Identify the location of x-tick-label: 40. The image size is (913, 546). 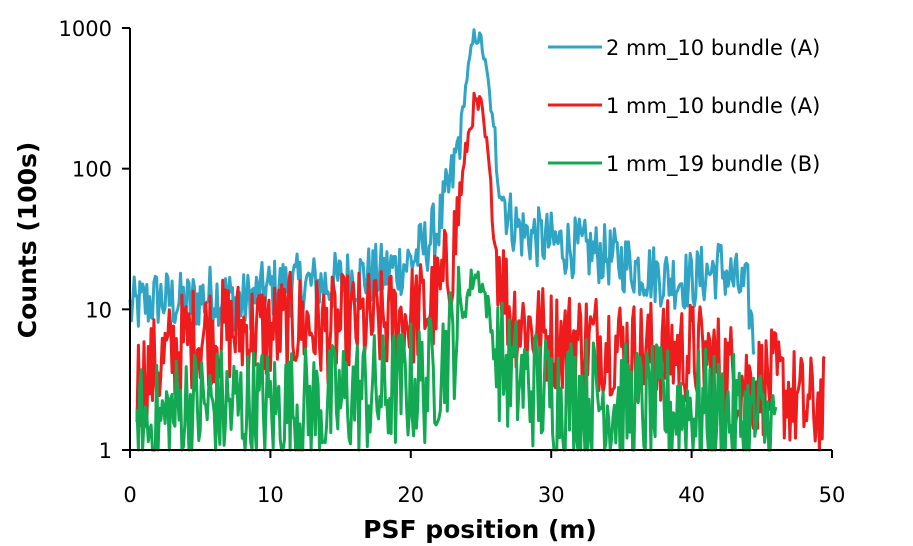
(691, 495).